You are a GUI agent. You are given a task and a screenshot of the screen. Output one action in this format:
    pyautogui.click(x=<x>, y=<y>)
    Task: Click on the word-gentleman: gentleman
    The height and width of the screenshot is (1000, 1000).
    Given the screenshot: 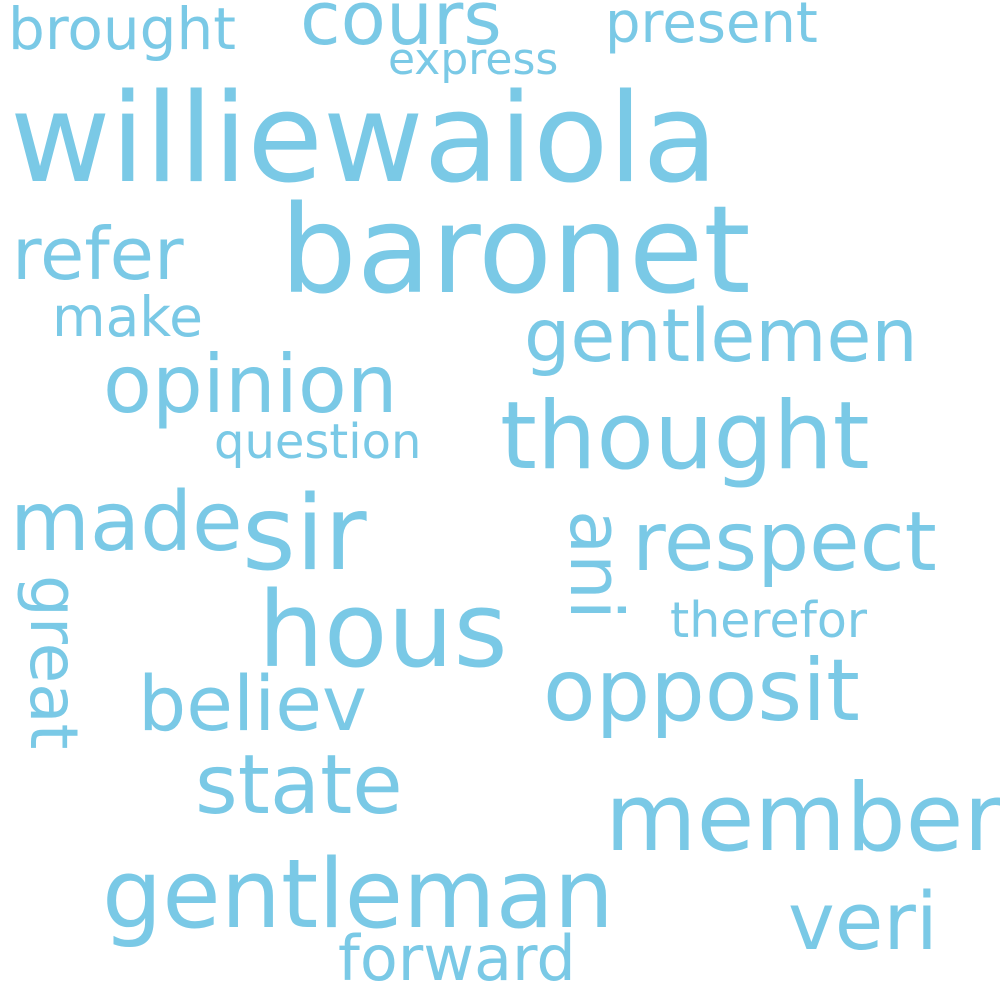 What is the action you would take?
    pyautogui.click(x=358, y=895)
    